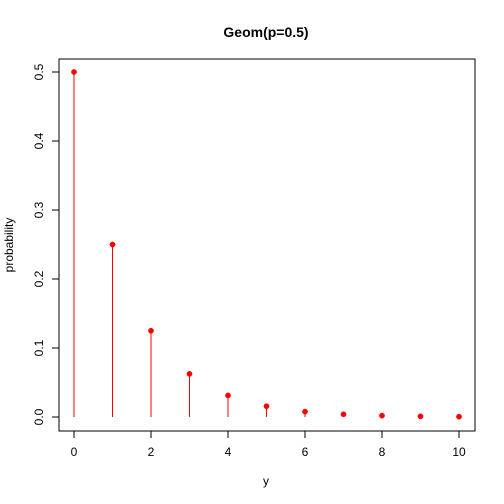 The width and height of the screenshot is (504, 504). I want to click on y-ticks: 0.0 0.1 0.2 0.3 0.4 0.5, so click(45, 244).